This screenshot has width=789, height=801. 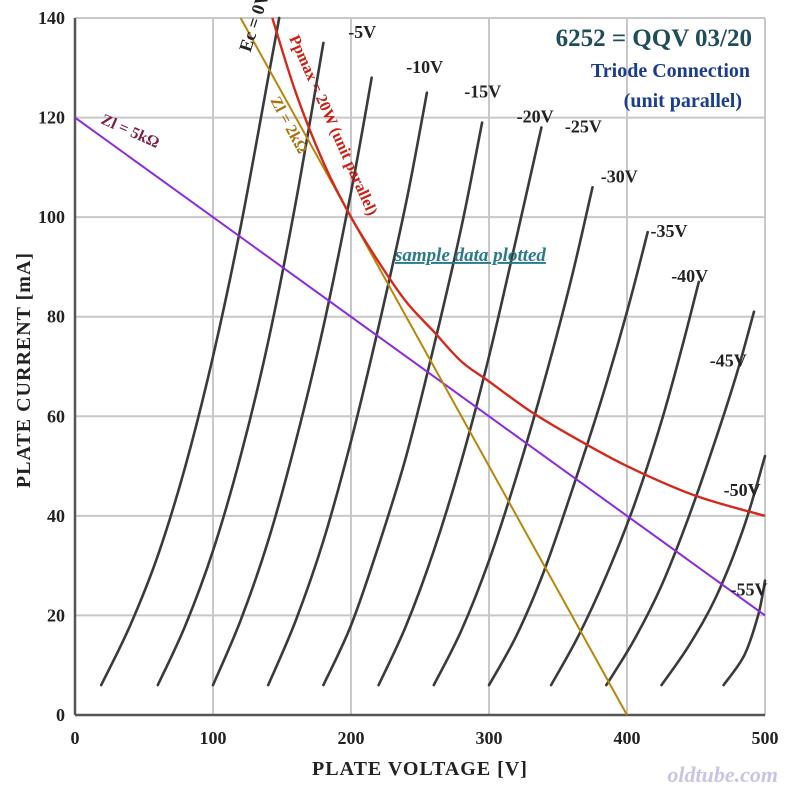 What do you see at coordinates (362, 32) in the screenshot?
I see `curve-label-1: -5V` at bounding box center [362, 32].